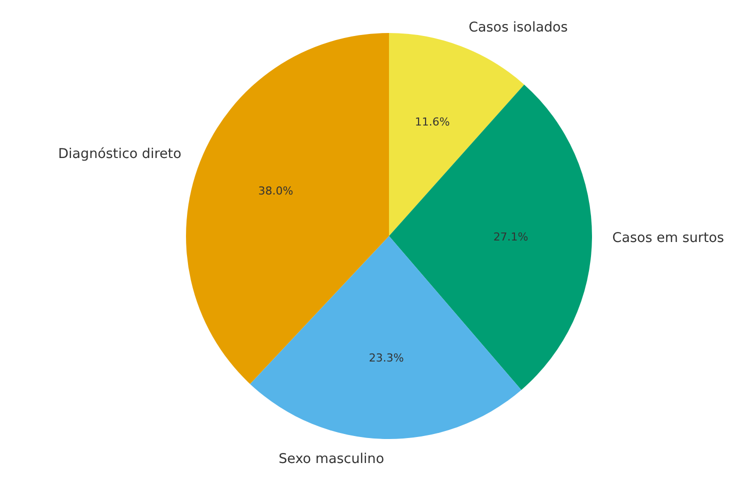 This screenshot has width=744, height=486. I want to click on data-label: 38.0%, so click(276, 191).